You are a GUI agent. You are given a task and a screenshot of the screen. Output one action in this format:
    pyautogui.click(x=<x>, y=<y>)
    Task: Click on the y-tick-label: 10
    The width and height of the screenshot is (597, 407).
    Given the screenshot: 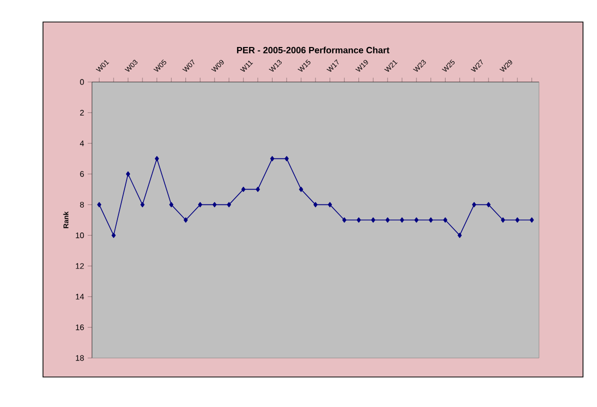 What is the action you would take?
    pyautogui.click(x=80, y=235)
    